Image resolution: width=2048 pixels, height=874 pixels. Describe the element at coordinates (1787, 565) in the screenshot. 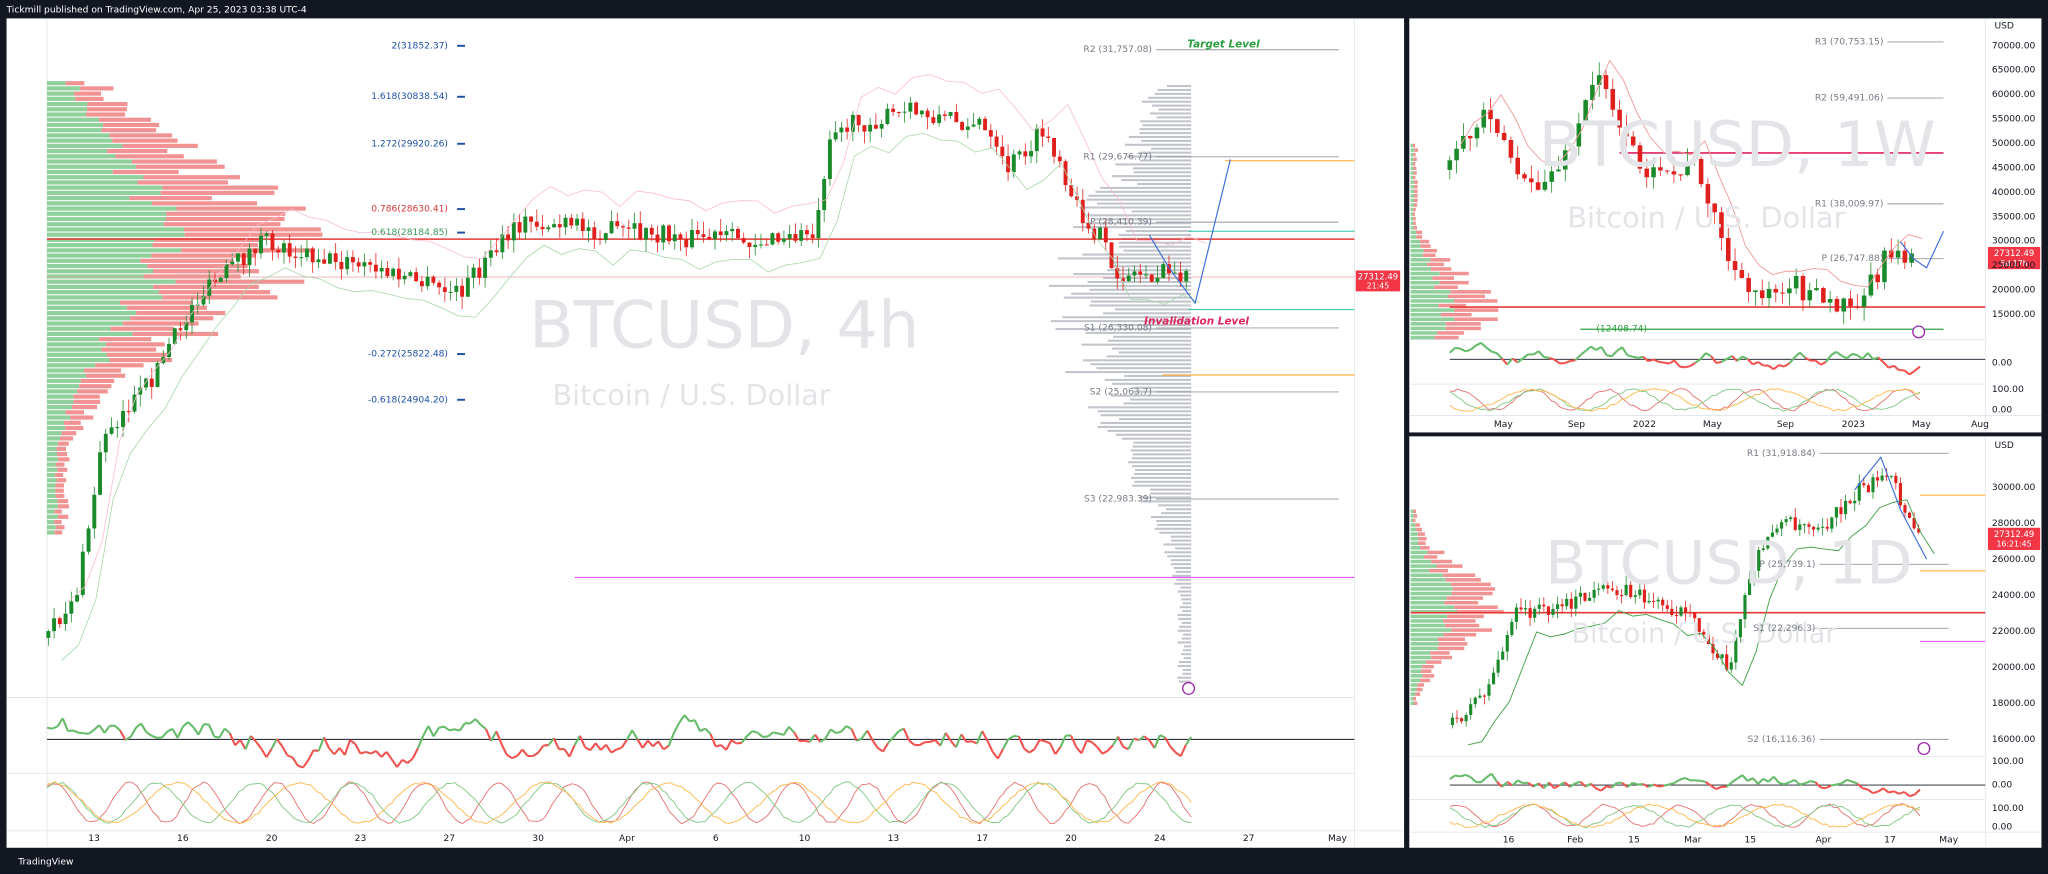

I see `pivot-label: P (25,739.1)` at that location.